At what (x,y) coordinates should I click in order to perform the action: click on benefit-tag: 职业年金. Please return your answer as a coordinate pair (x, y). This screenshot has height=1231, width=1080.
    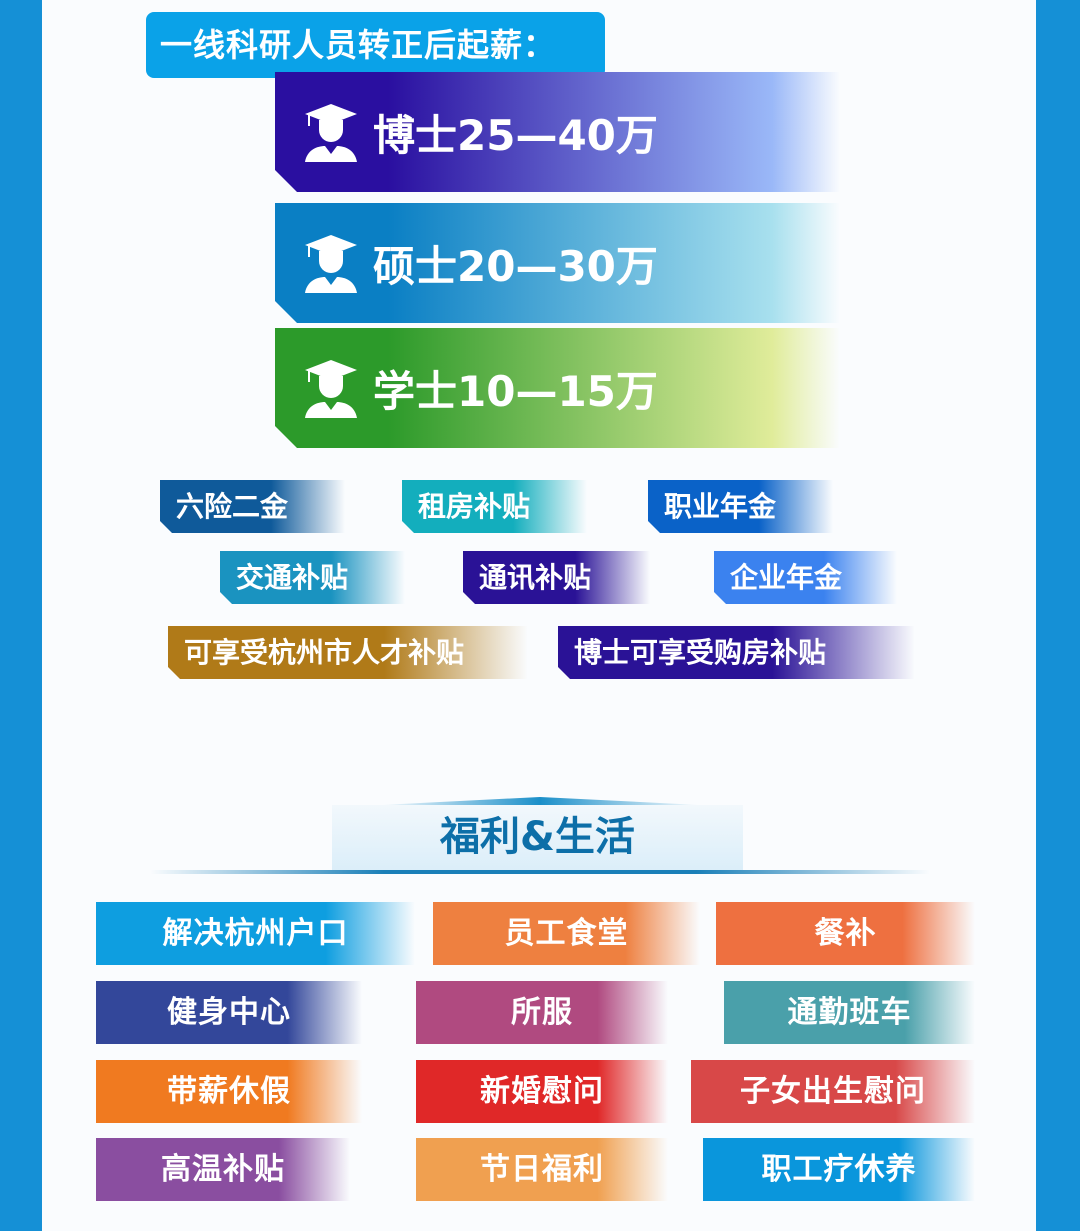
    Looking at the image, I should click on (740, 506).